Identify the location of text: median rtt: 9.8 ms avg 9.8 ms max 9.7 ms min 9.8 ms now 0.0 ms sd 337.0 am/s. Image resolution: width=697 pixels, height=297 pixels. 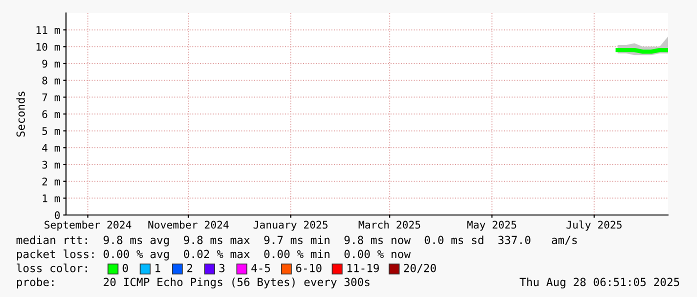
(296, 241).